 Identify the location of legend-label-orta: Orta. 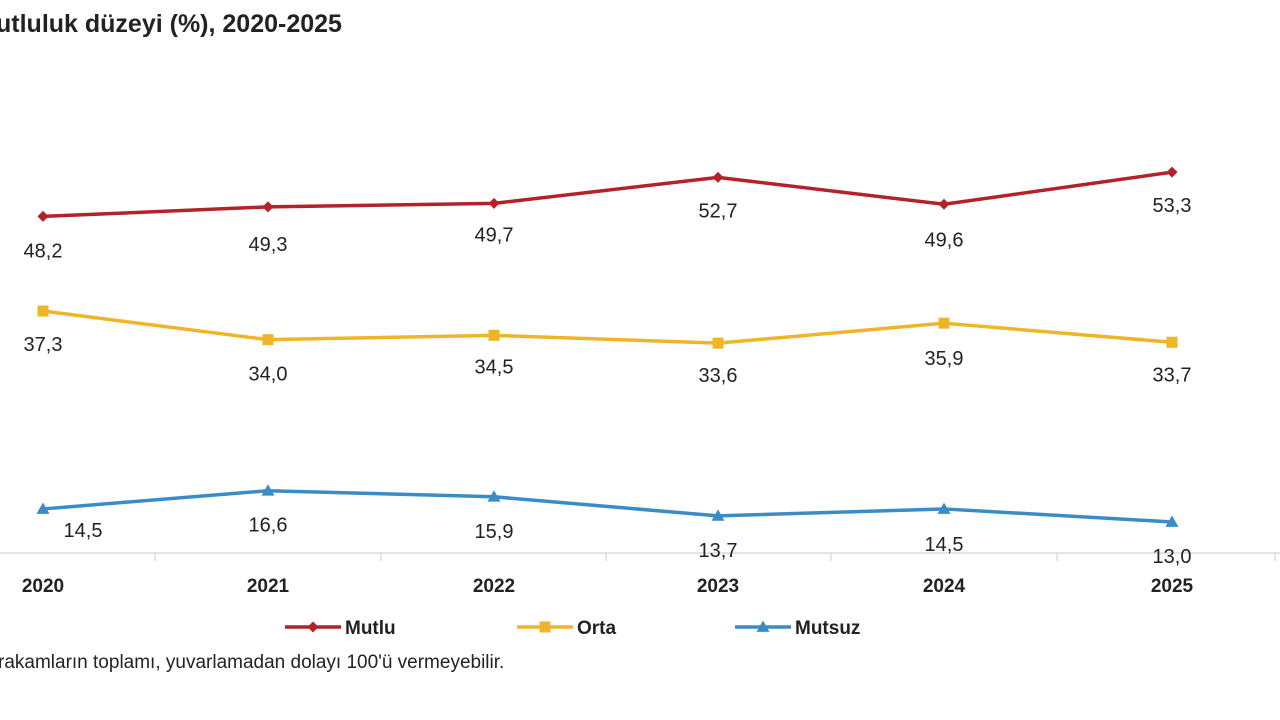
(597, 628).